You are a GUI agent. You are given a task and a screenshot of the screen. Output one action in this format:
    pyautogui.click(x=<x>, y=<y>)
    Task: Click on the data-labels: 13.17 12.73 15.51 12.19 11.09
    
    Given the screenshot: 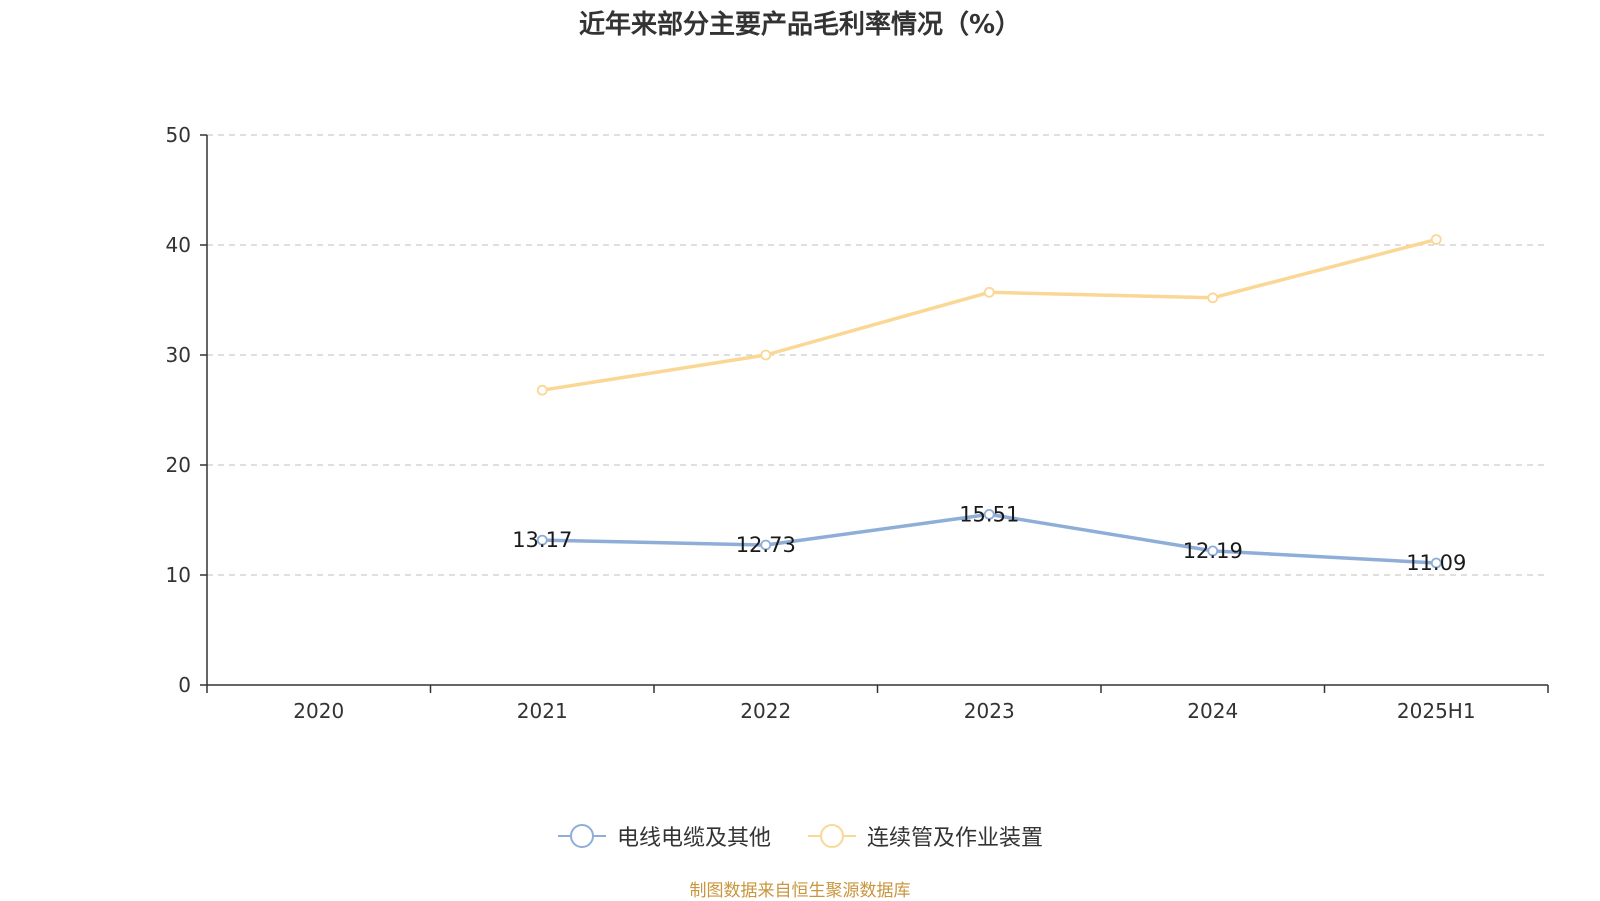 What is the action you would take?
    pyautogui.click(x=989, y=538)
    